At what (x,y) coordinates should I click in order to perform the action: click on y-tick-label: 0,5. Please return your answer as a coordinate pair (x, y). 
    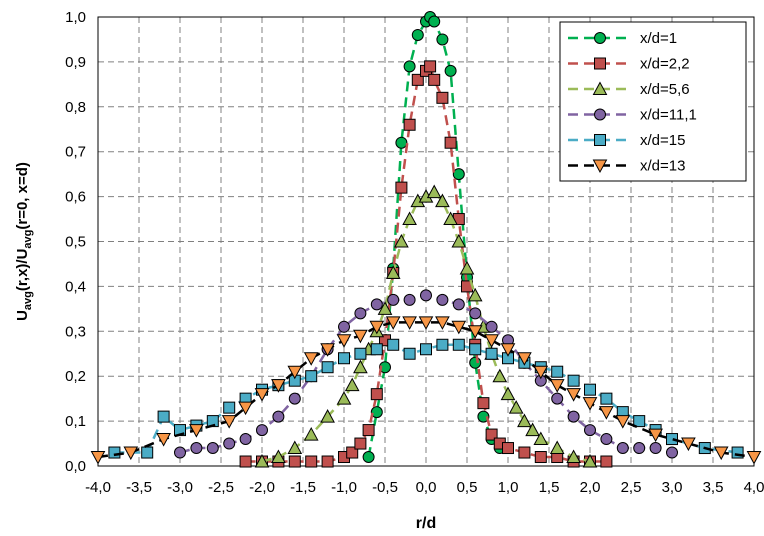
    Looking at the image, I should click on (75, 242).